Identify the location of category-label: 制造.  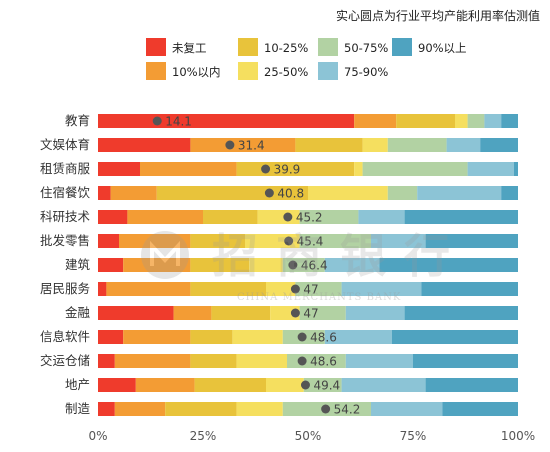
(78, 408).